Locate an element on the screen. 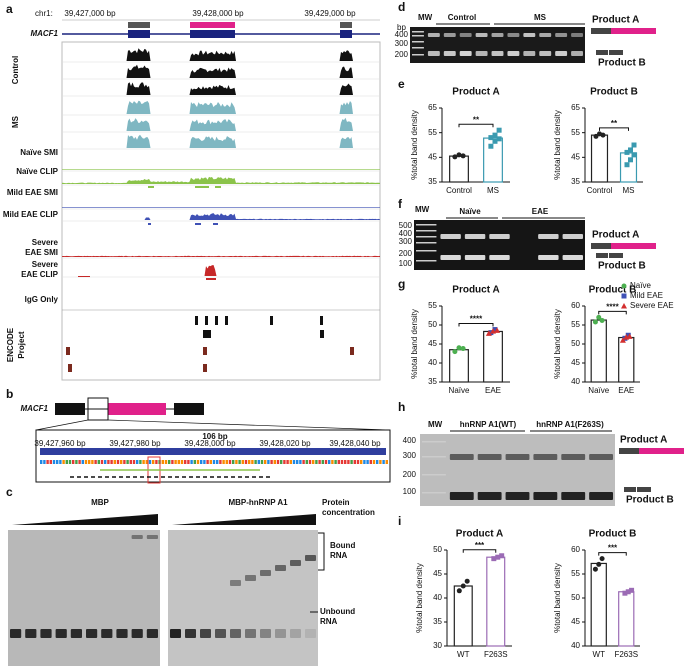 This screenshot has height=668, width=685. size-label: 400 is located at coordinates (402, 34).